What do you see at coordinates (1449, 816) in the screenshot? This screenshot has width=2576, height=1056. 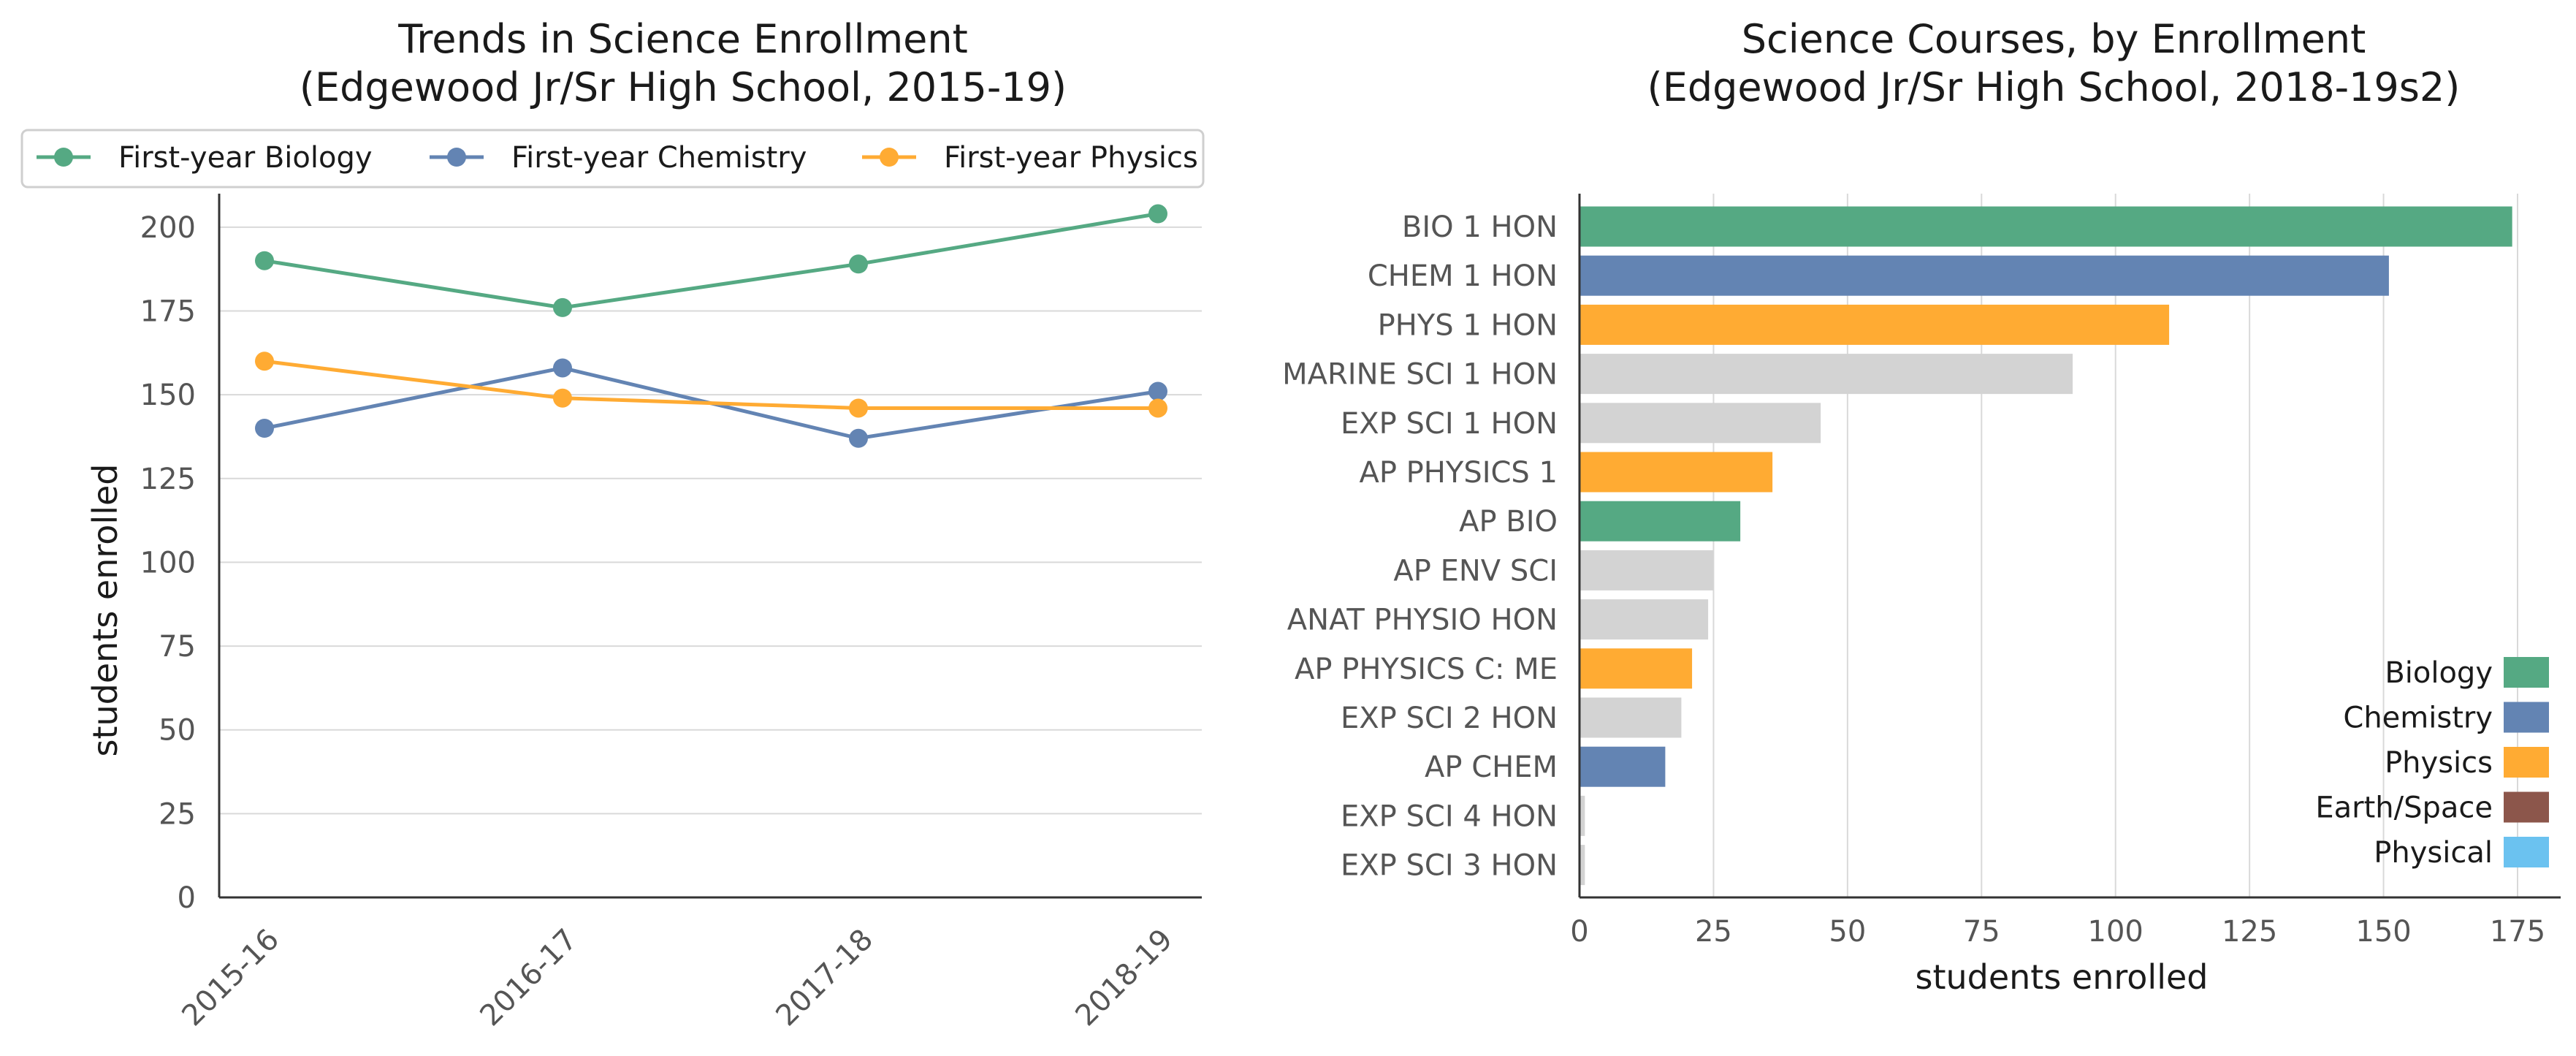 I see `category-label: EXP SCI 4 HON` at bounding box center [1449, 816].